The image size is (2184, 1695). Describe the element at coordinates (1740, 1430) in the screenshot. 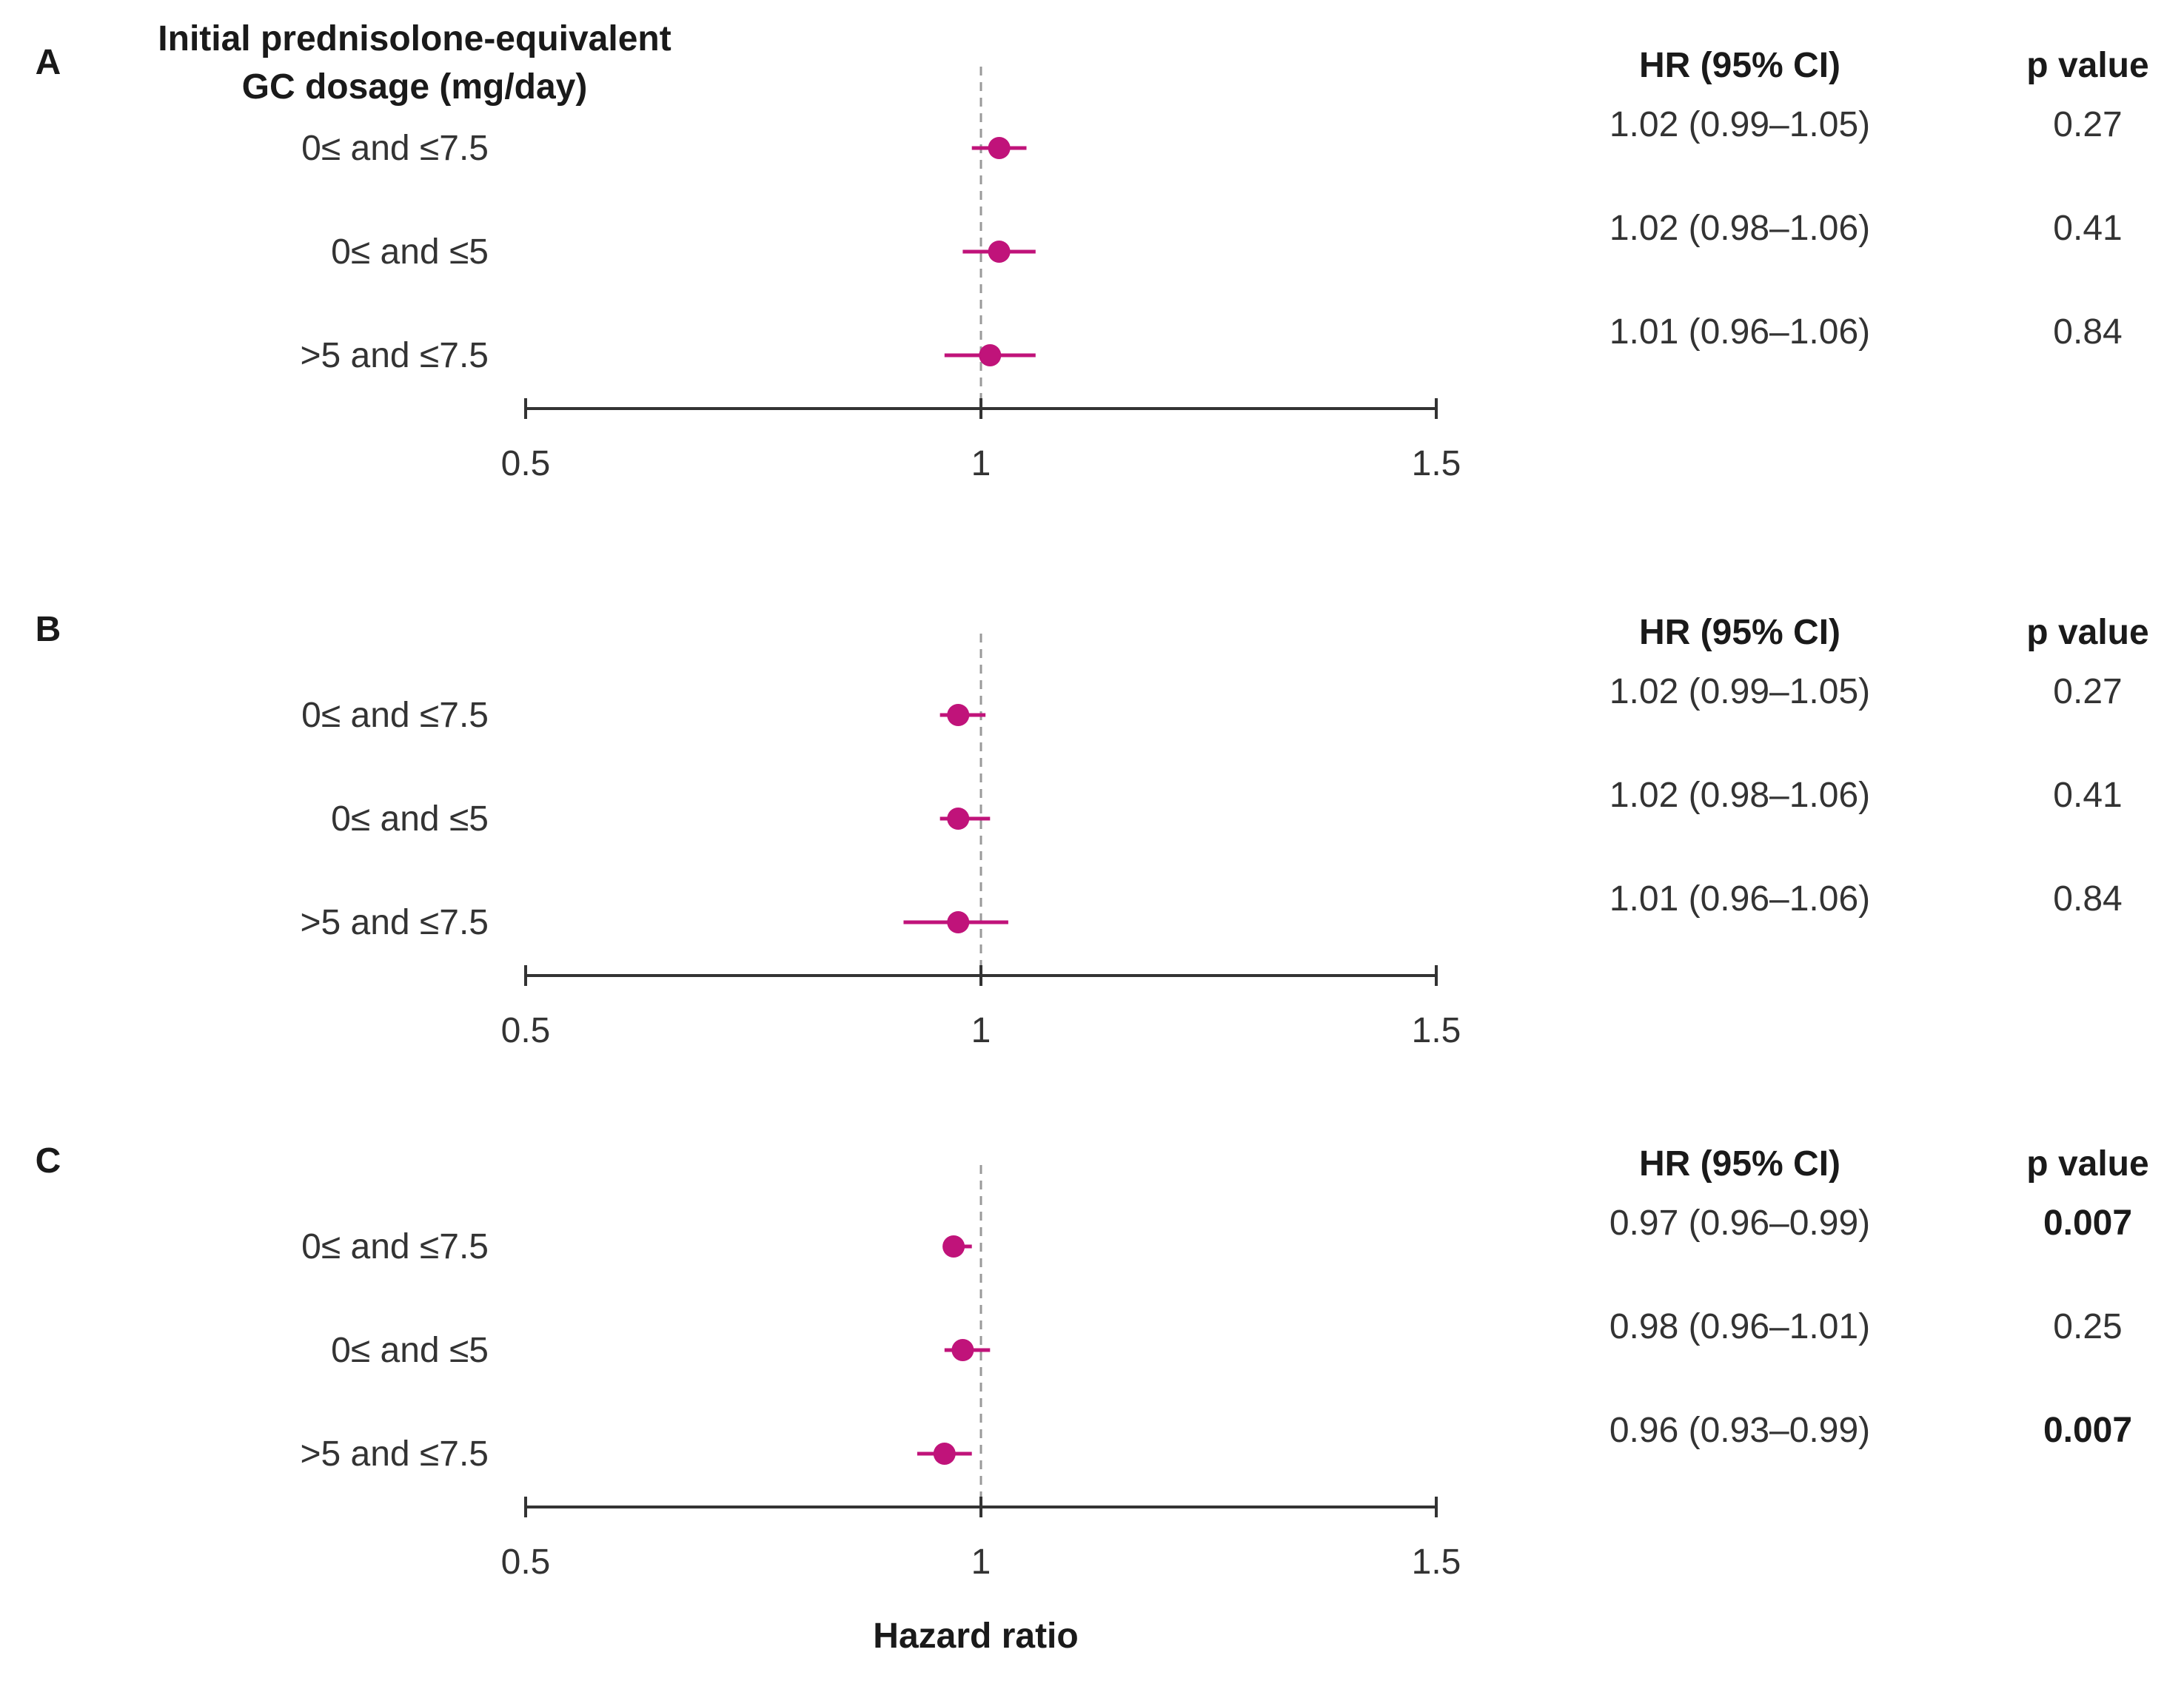

I see `hr-ci-value: 0.96 (0.93–0.99)` at that location.